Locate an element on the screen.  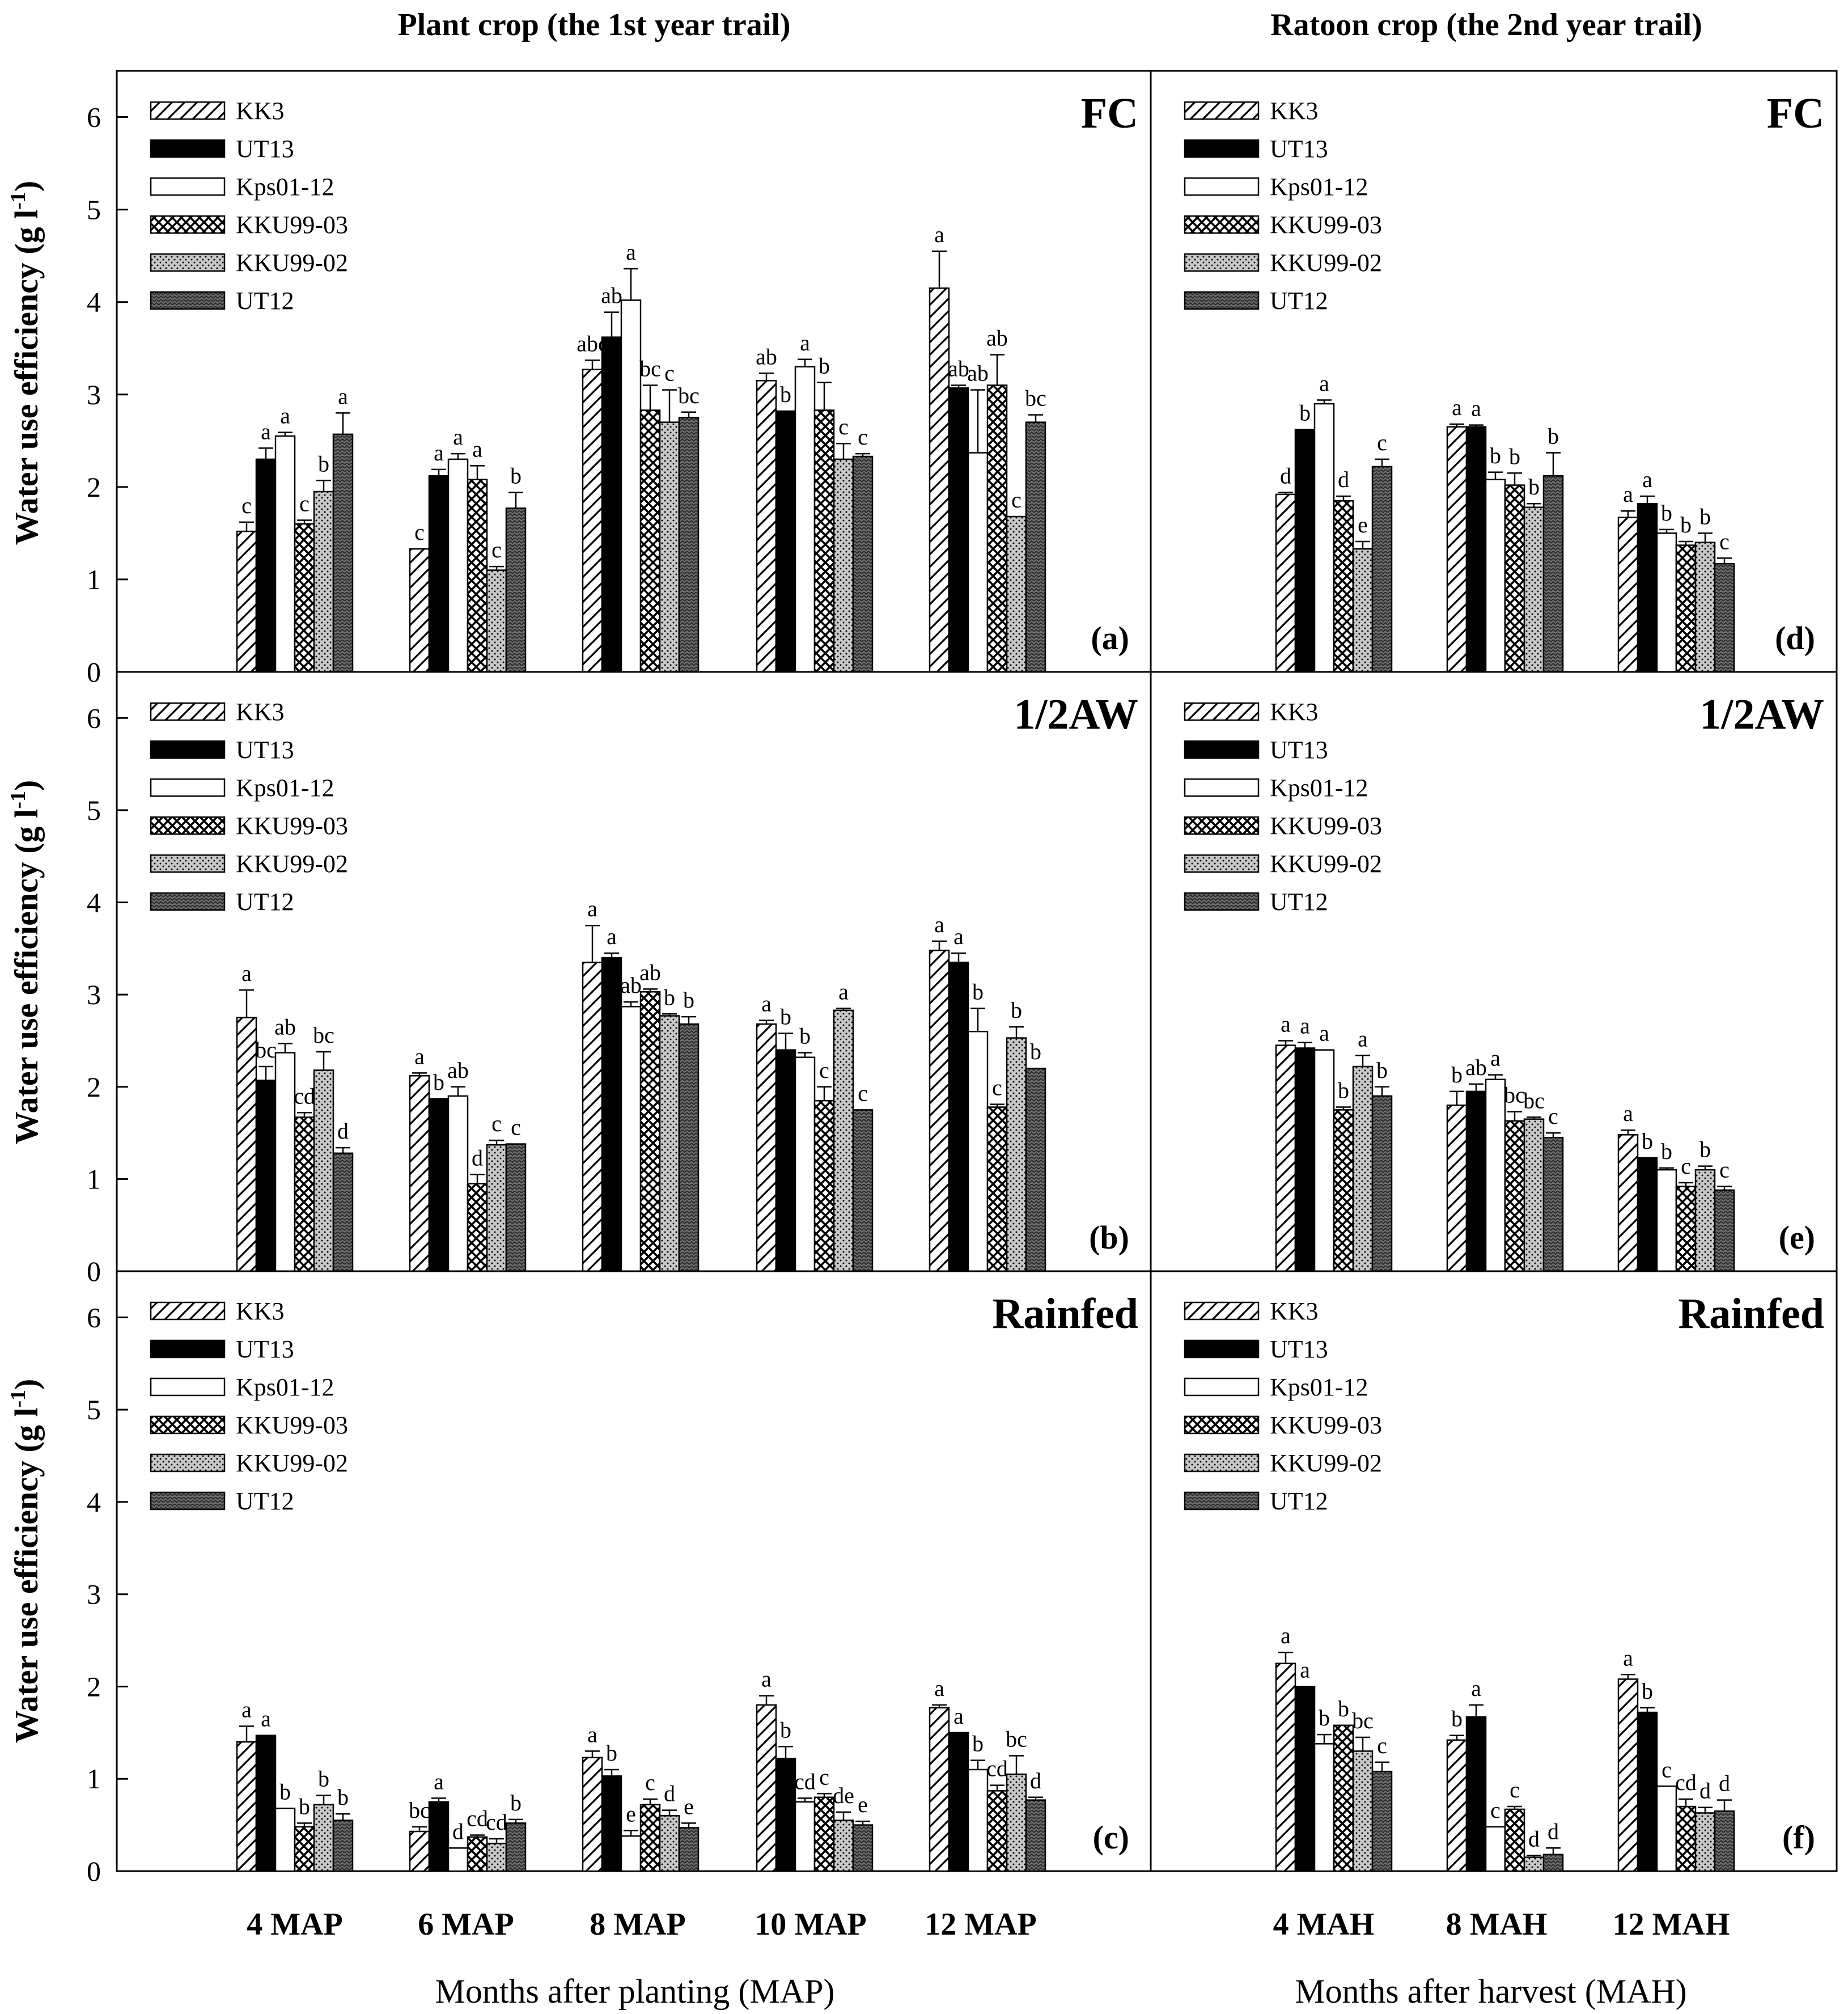
significance-letter: e is located at coordinates (689, 1806).